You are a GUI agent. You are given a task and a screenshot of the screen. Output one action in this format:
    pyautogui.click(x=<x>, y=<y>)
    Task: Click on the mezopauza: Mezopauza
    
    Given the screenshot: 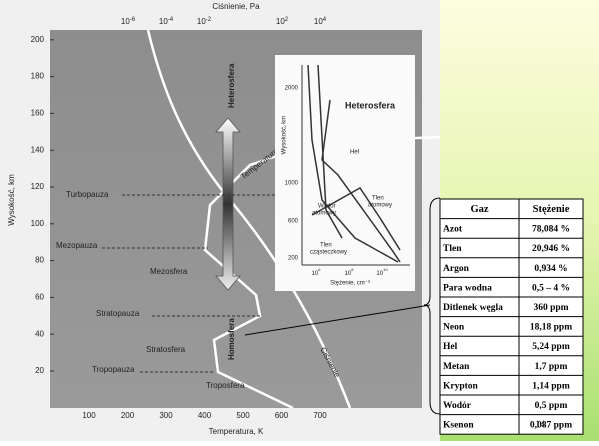 What is the action you would take?
    pyautogui.click(x=77, y=245)
    